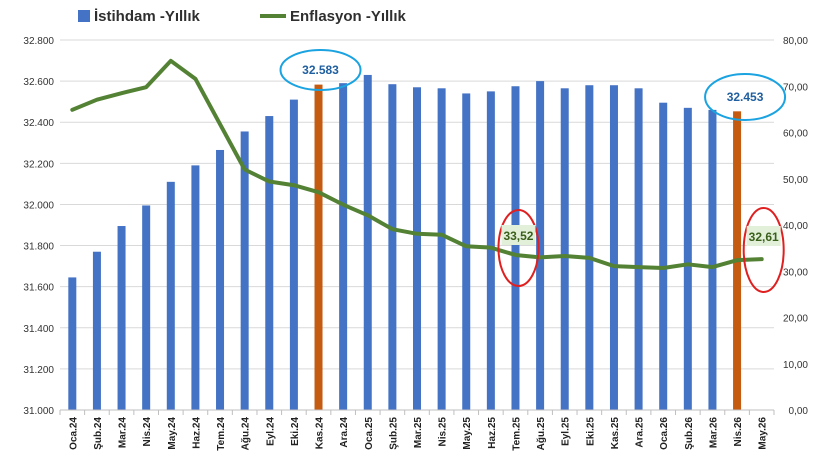  I want to click on x-tick-label: May.26, so click(763, 433).